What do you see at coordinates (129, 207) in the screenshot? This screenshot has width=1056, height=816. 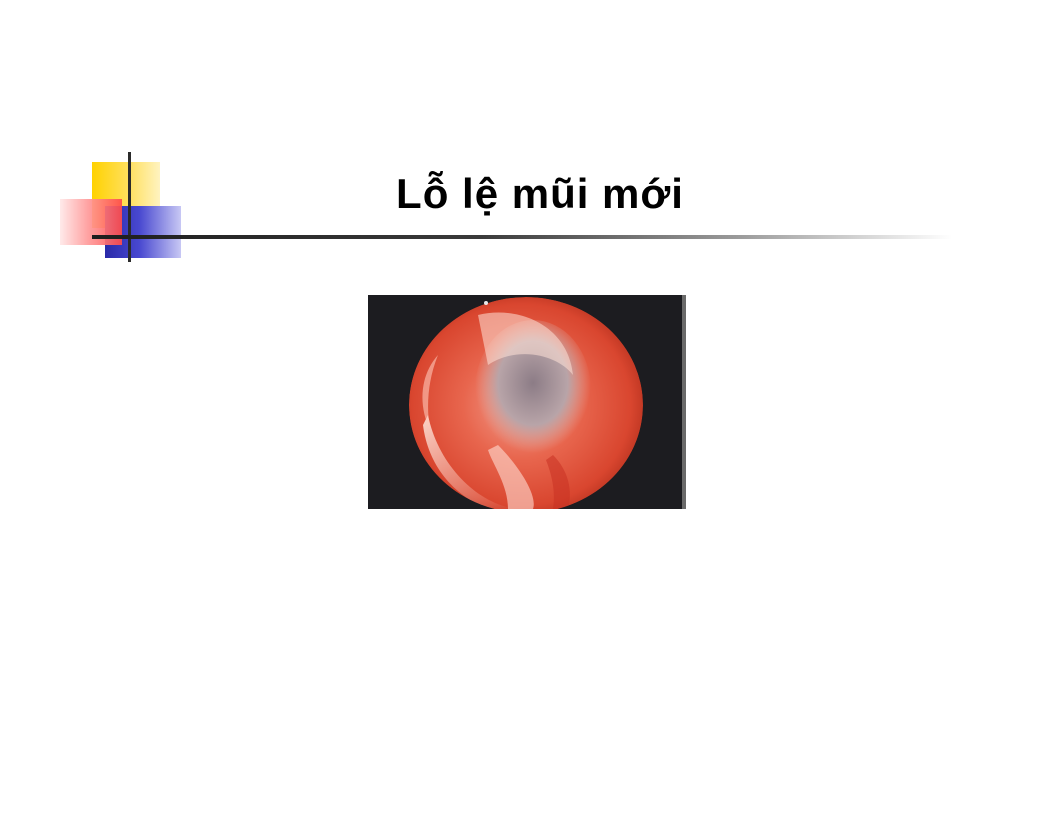 I see `decor-vertical-line` at bounding box center [129, 207].